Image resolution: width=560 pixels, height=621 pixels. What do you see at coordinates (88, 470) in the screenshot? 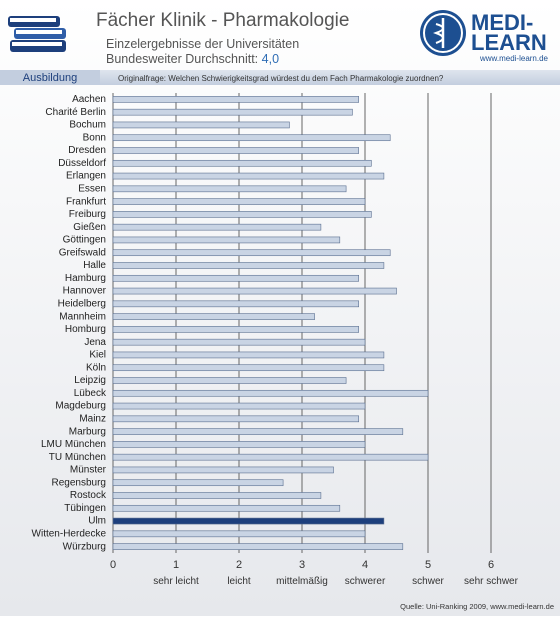
I see `y-tick-label: Münster` at bounding box center [88, 470].